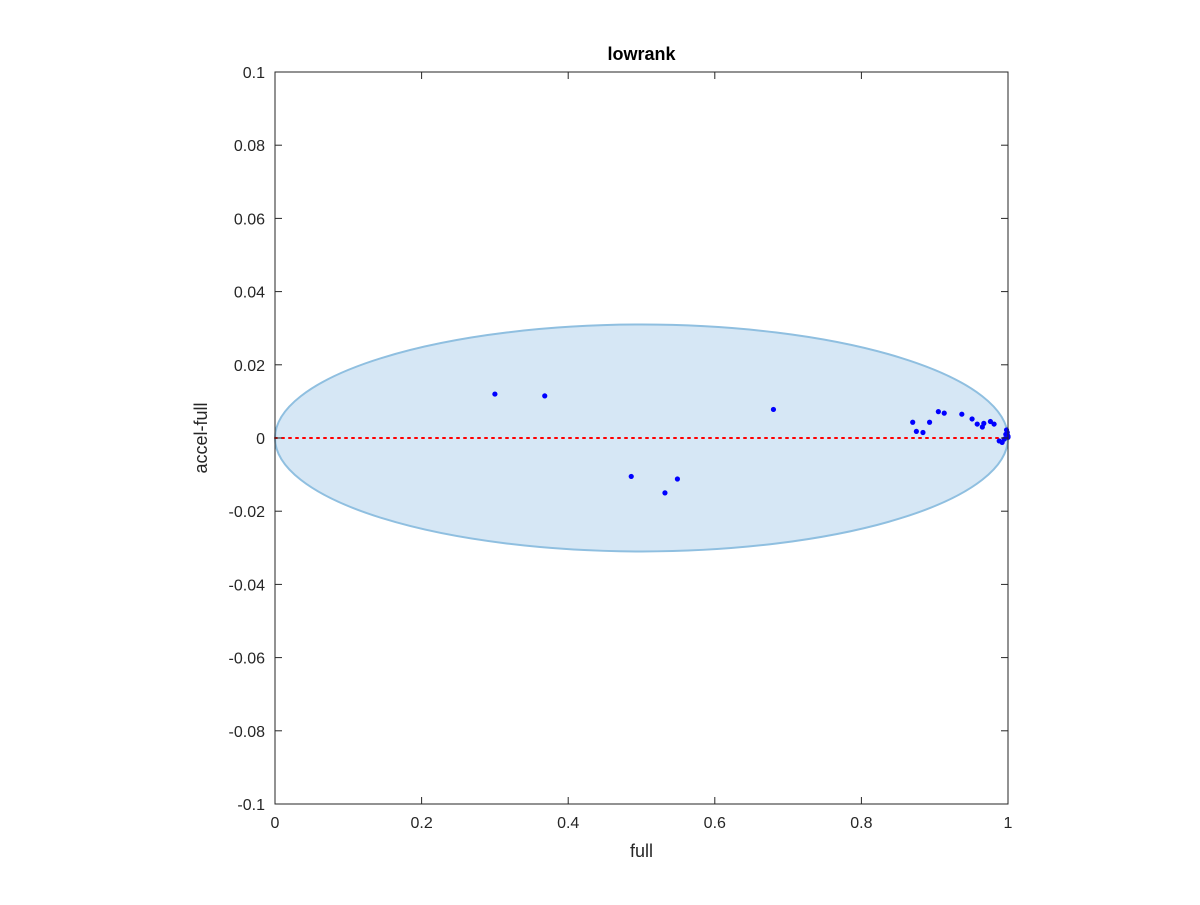 Image resolution: width=1200 pixels, height=905 pixels. I want to click on y-axis-label: accel-full, so click(201, 437).